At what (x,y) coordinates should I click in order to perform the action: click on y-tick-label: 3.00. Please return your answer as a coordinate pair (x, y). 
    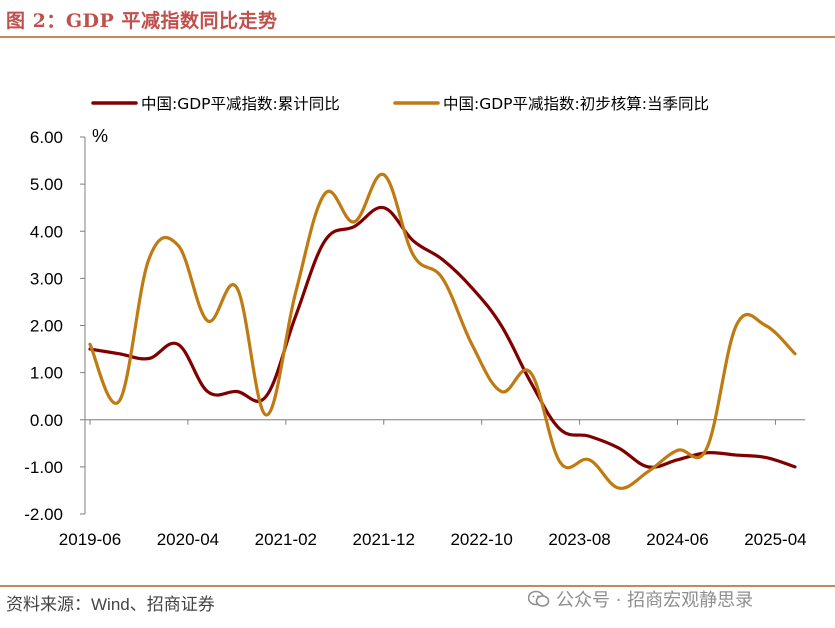
    Looking at the image, I should click on (46, 278).